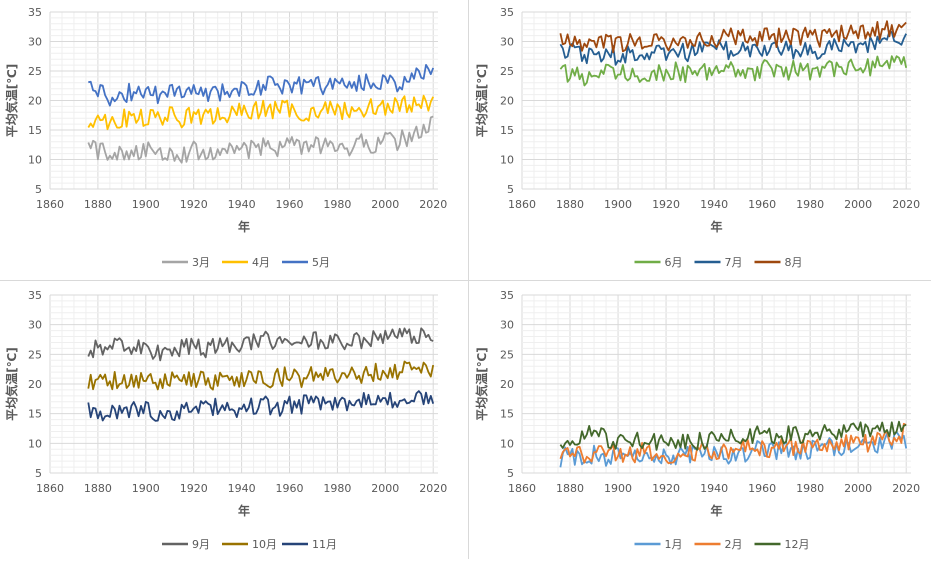  Describe the element at coordinates (324, 544) in the screenshot. I see `legend-label: 11月` at that location.